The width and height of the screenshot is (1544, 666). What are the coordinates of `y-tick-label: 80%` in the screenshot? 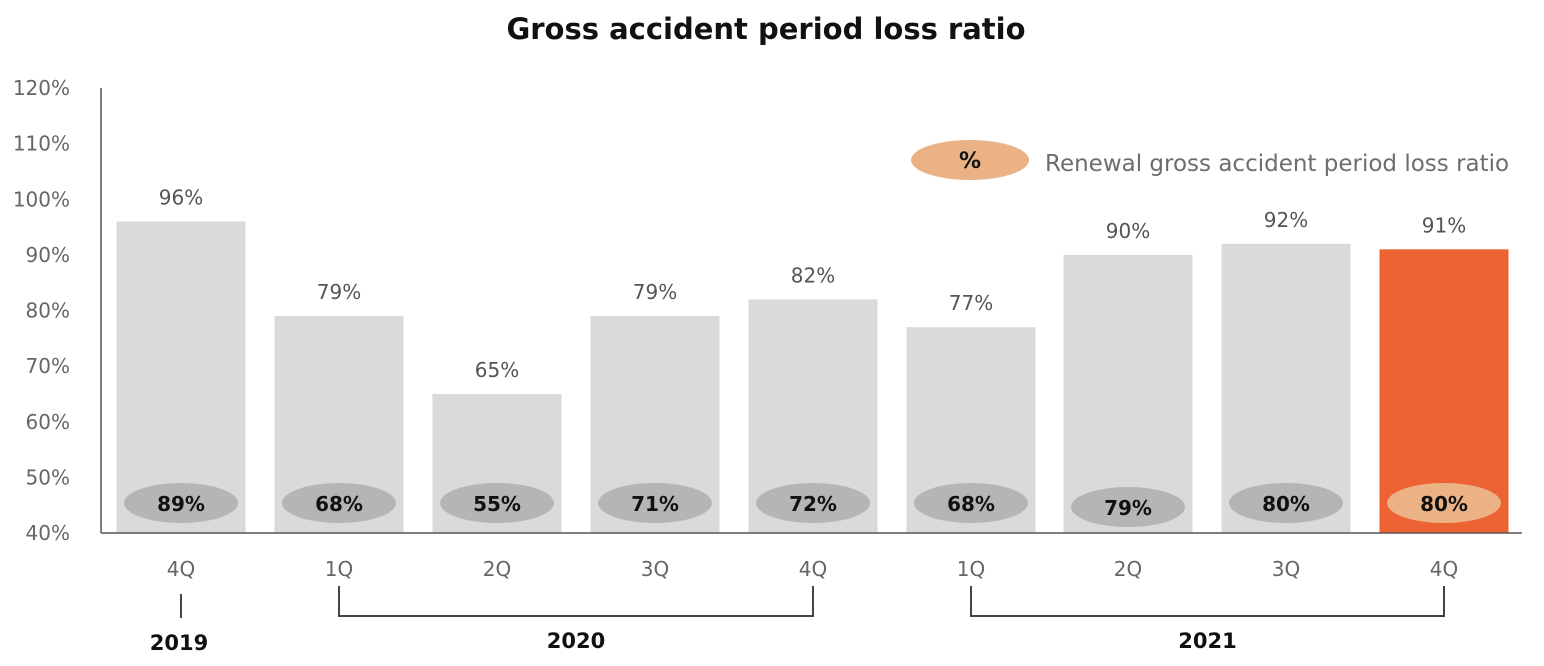 It's located at (48, 311).